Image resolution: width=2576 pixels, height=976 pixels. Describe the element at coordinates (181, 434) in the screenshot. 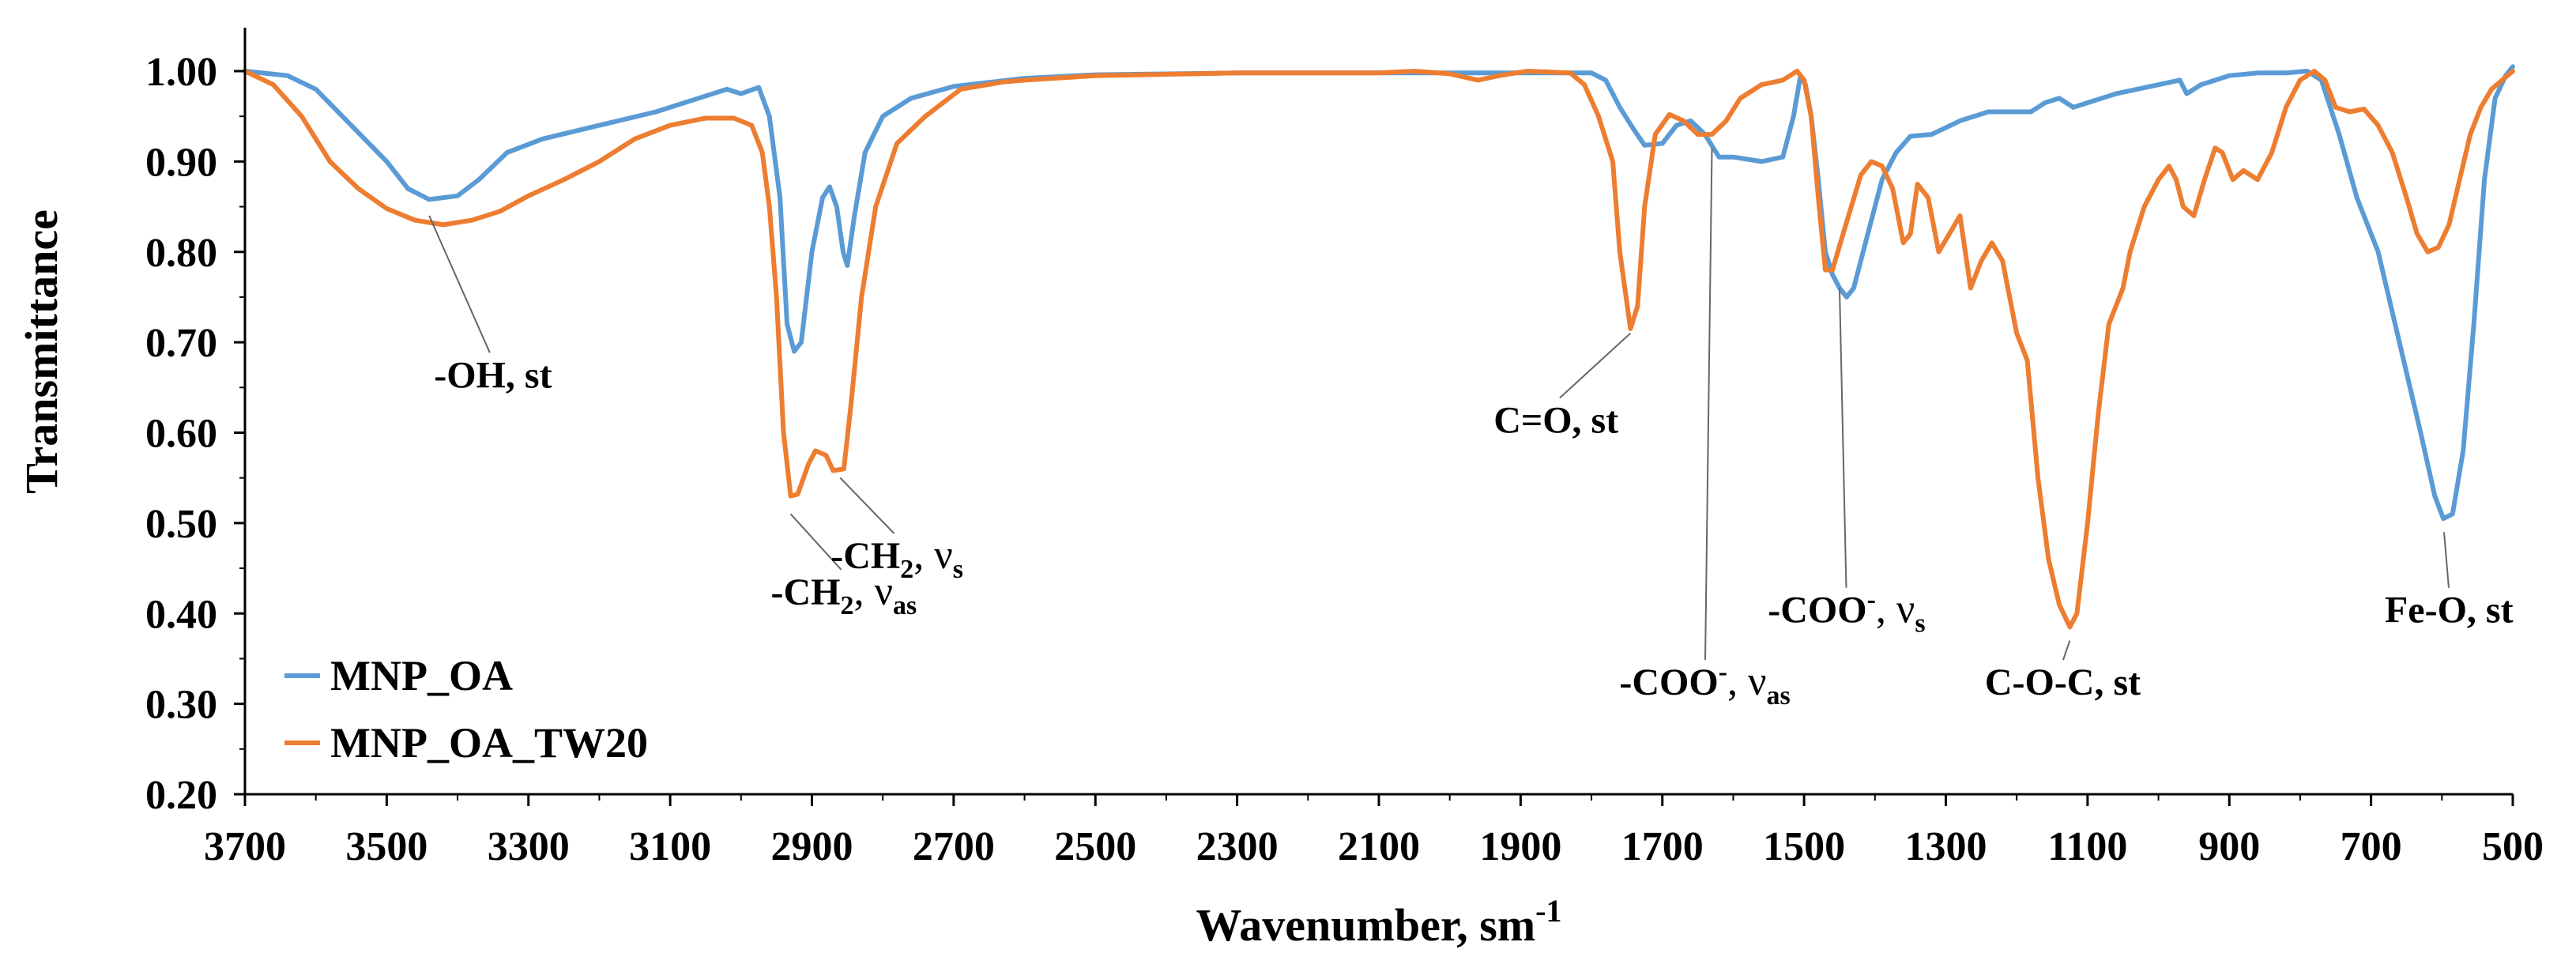

I see `y-tick-label: 0.60` at that location.